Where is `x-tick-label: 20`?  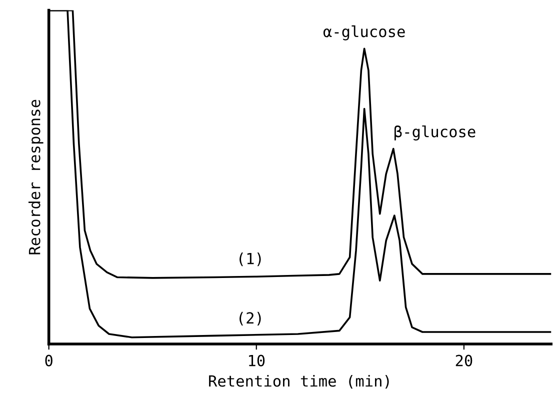 x-tick-label: 20 is located at coordinates (464, 360).